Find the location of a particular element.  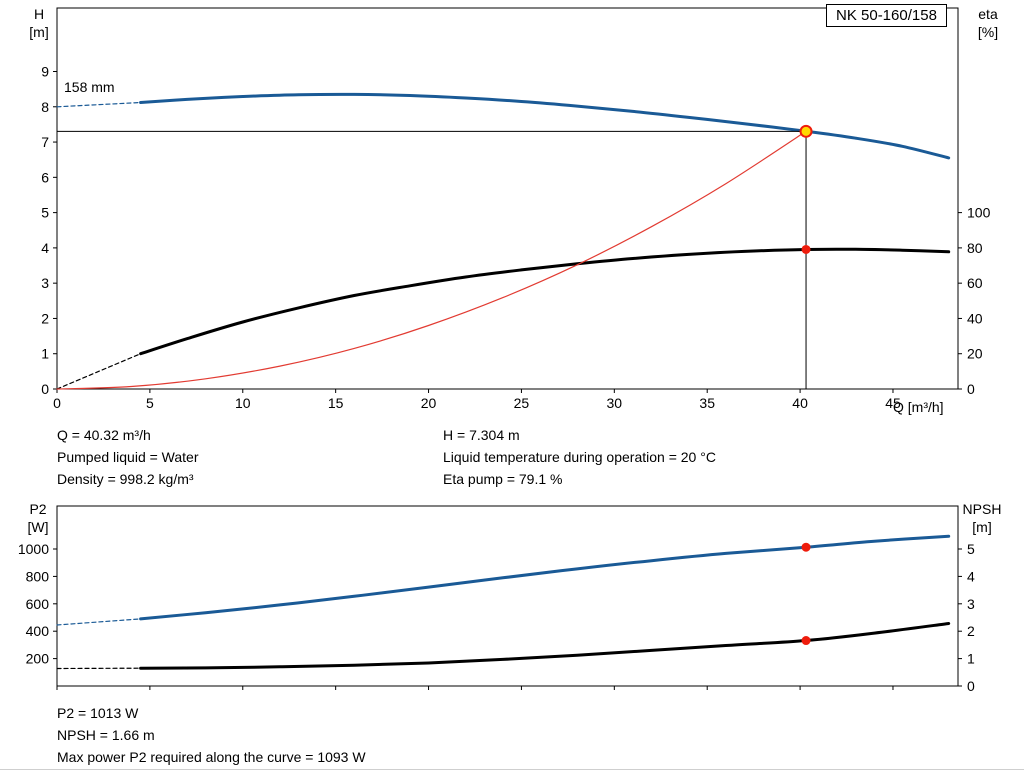

right-tick-label: 3 is located at coordinates (971, 604).